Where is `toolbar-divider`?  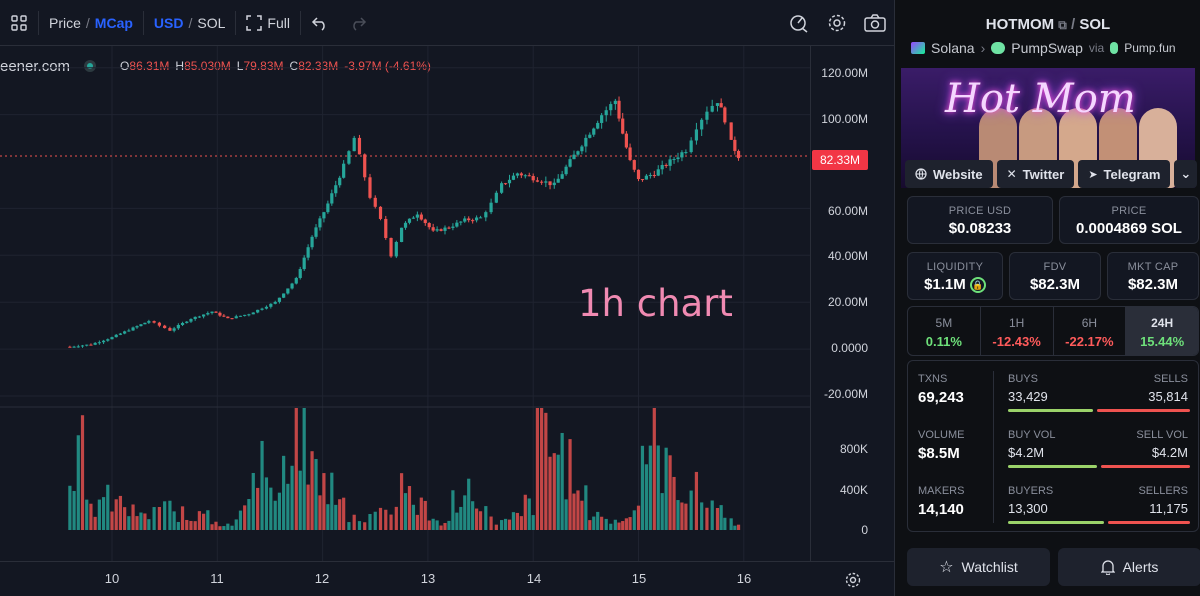 toolbar-divider is located at coordinates (236, 22).